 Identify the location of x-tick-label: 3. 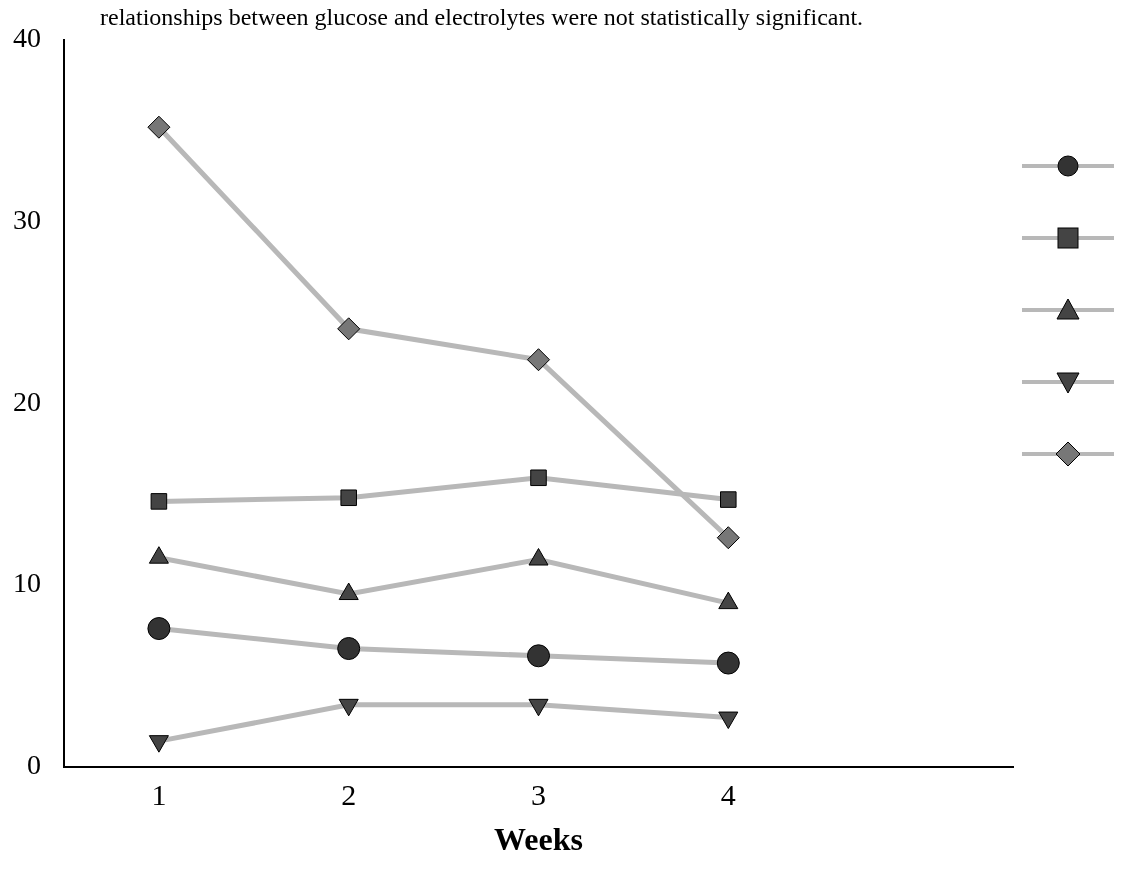
(538, 795).